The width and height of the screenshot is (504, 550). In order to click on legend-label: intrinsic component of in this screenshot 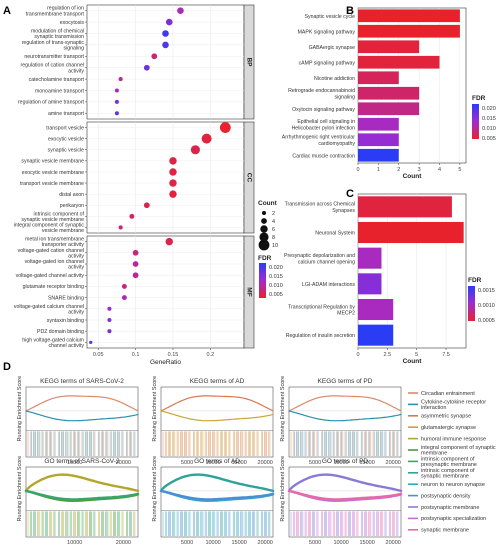, I will do `click(448, 460)`.